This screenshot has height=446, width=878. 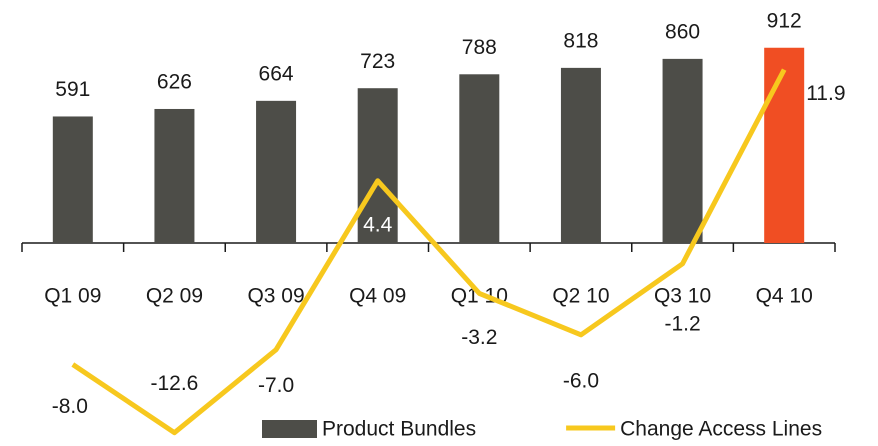 What do you see at coordinates (580, 296) in the screenshot?
I see `x-tick-label: Q2 10` at bounding box center [580, 296].